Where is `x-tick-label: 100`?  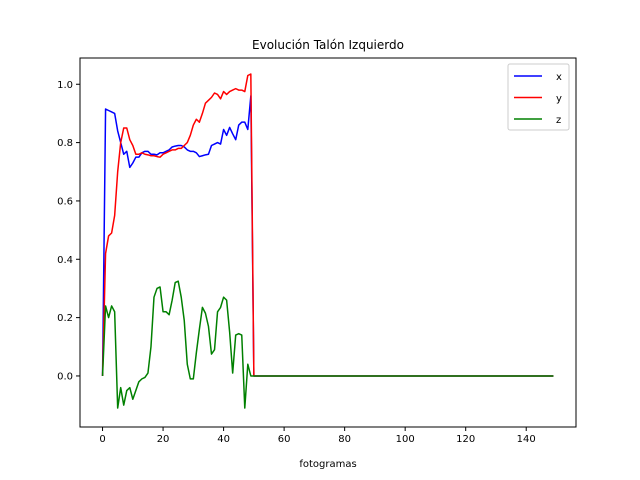 x-tick-label: 100 is located at coordinates (405, 439).